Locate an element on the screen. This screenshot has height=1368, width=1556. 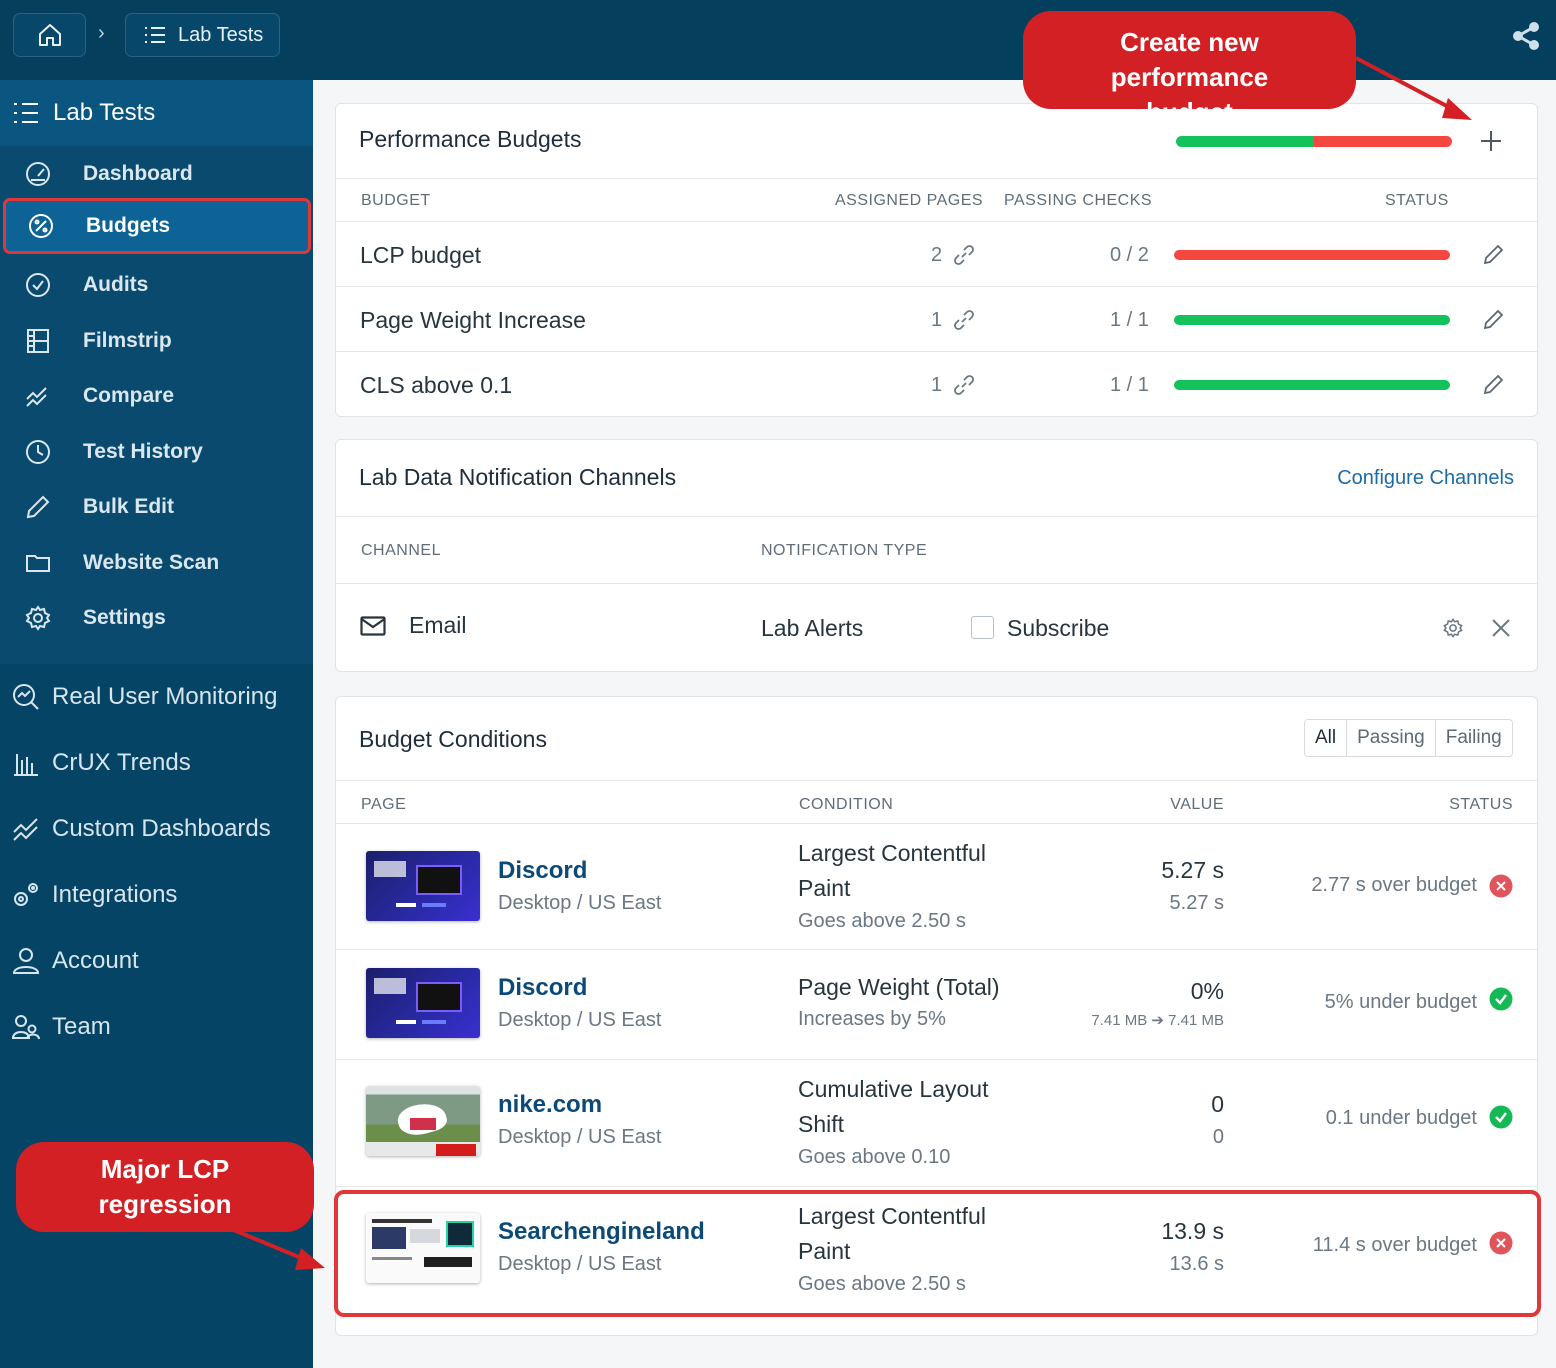
sidebar-item-crux-trends: CrUX Trends is located at coordinates (156, 763).